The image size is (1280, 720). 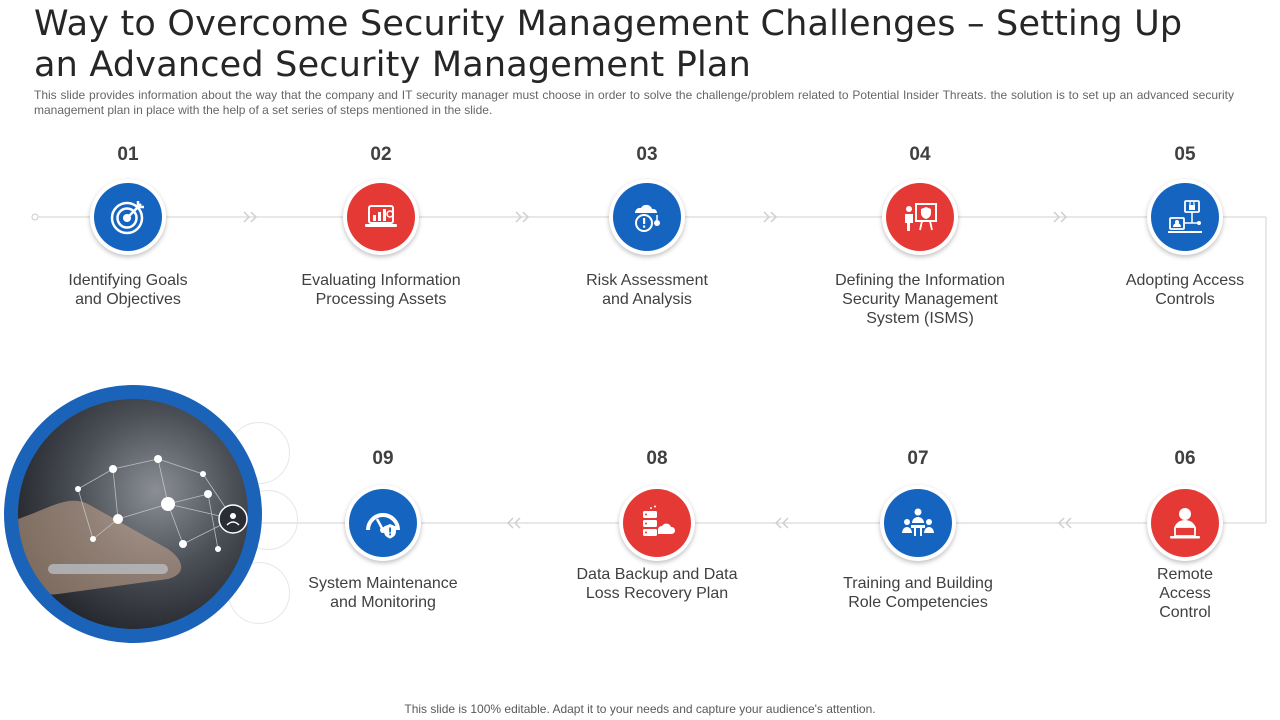 I want to click on presentation-shield-icon, so click(x=921, y=217).